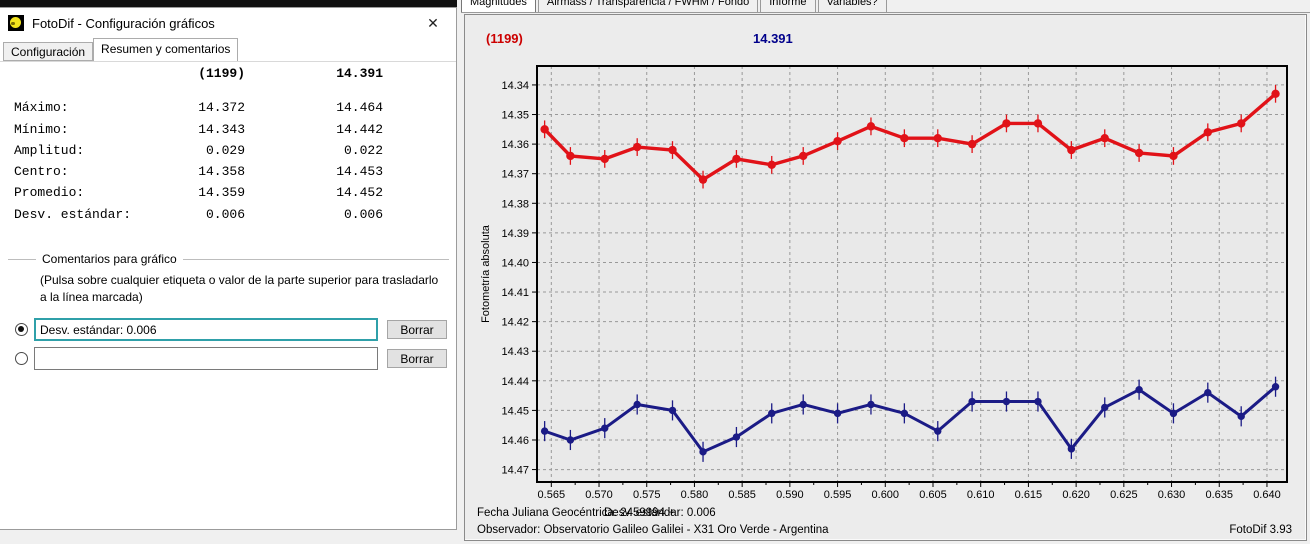  I want to click on summary-row-label: Mínimo:, so click(41, 129).